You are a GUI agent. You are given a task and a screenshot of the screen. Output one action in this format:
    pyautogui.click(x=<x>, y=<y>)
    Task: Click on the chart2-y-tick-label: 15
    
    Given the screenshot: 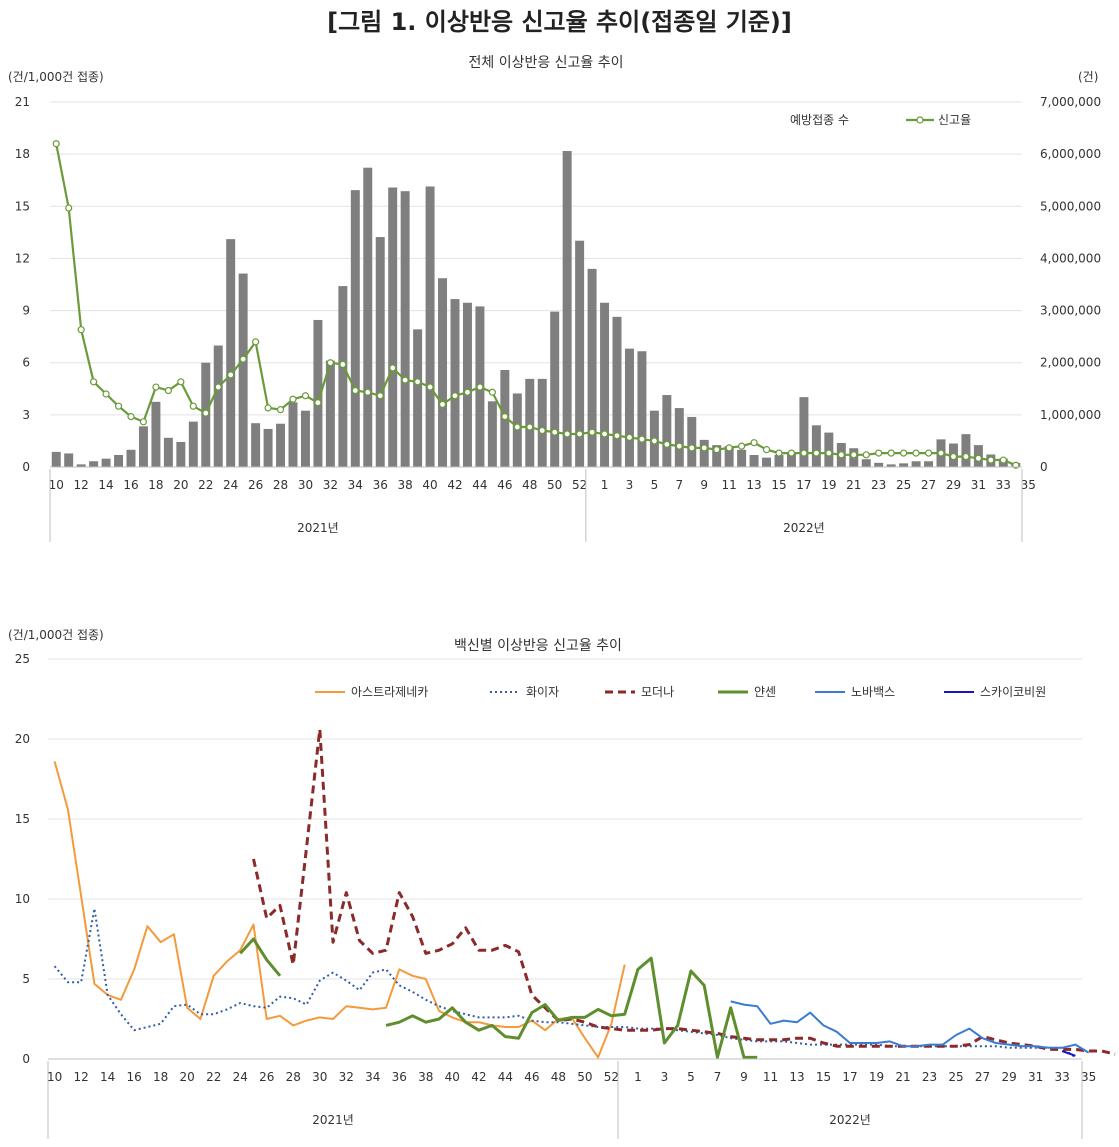 What is the action you would take?
    pyautogui.click(x=22, y=819)
    